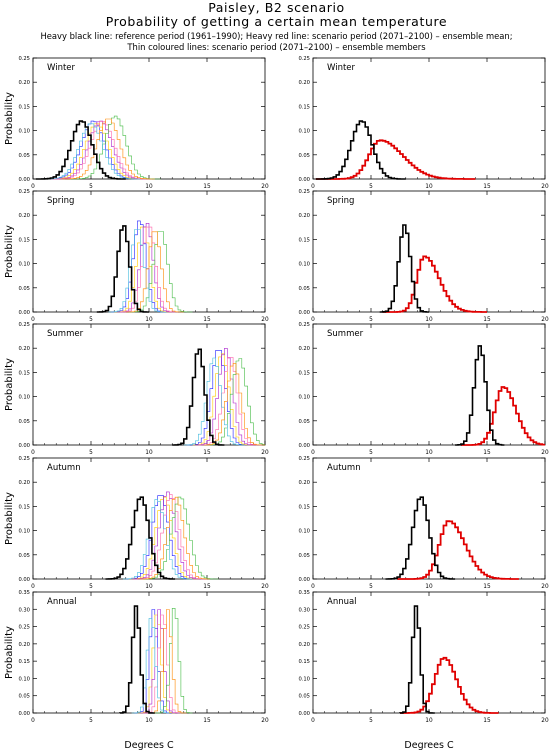 This screenshot has height=755, width=553. I want to click on chart-title: Paisley, B2 scenario, so click(276, 7).